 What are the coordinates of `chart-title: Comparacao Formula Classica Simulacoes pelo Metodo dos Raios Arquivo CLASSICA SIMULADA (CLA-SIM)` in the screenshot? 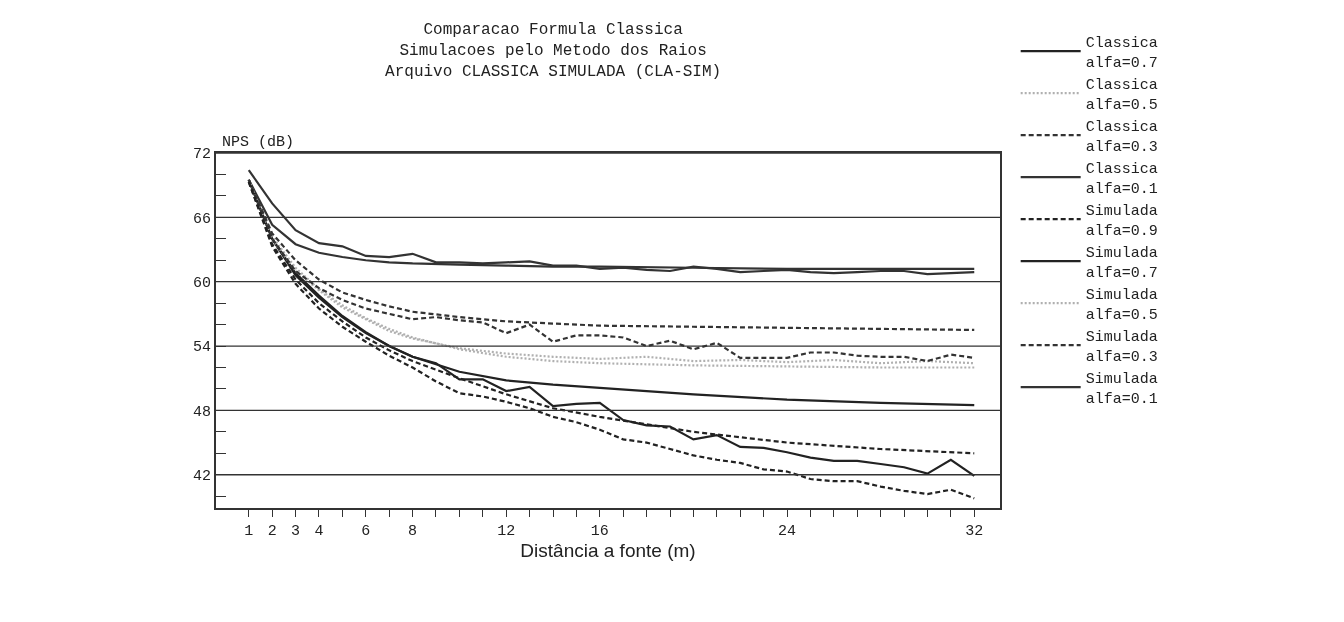 It's located at (553, 51).